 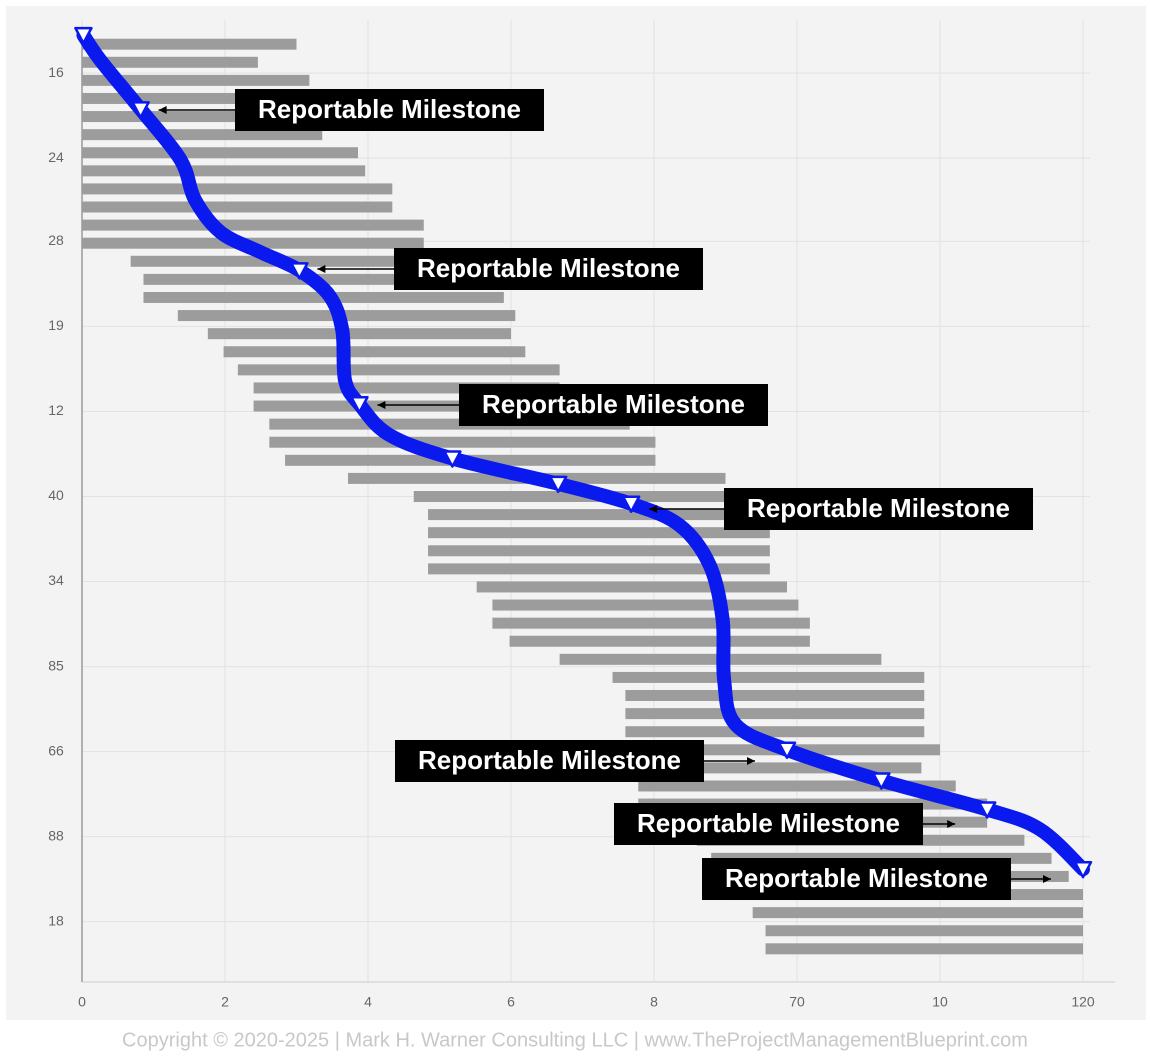 What do you see at coordinates (56, 750) in the screenshot?
I see `y-tick-label: 66` at bounding box center [56, 750].